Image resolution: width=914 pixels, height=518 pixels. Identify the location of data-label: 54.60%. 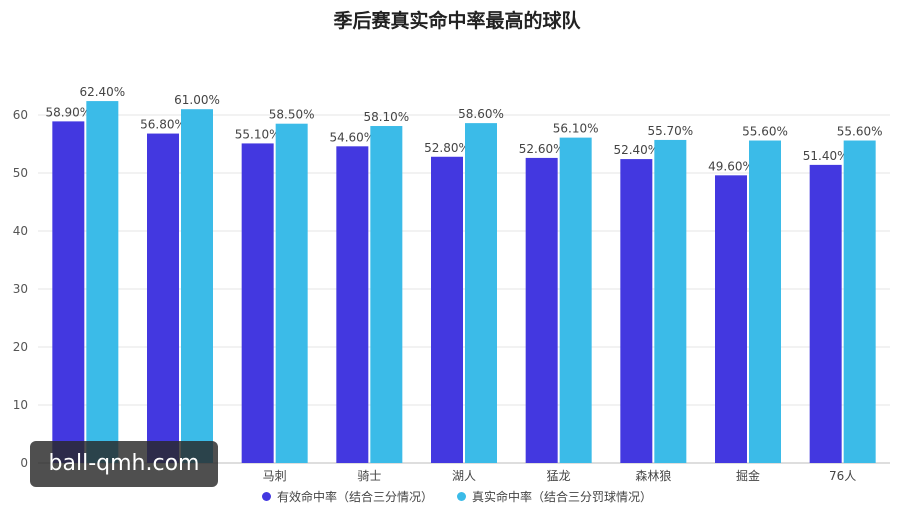
(352, 137).